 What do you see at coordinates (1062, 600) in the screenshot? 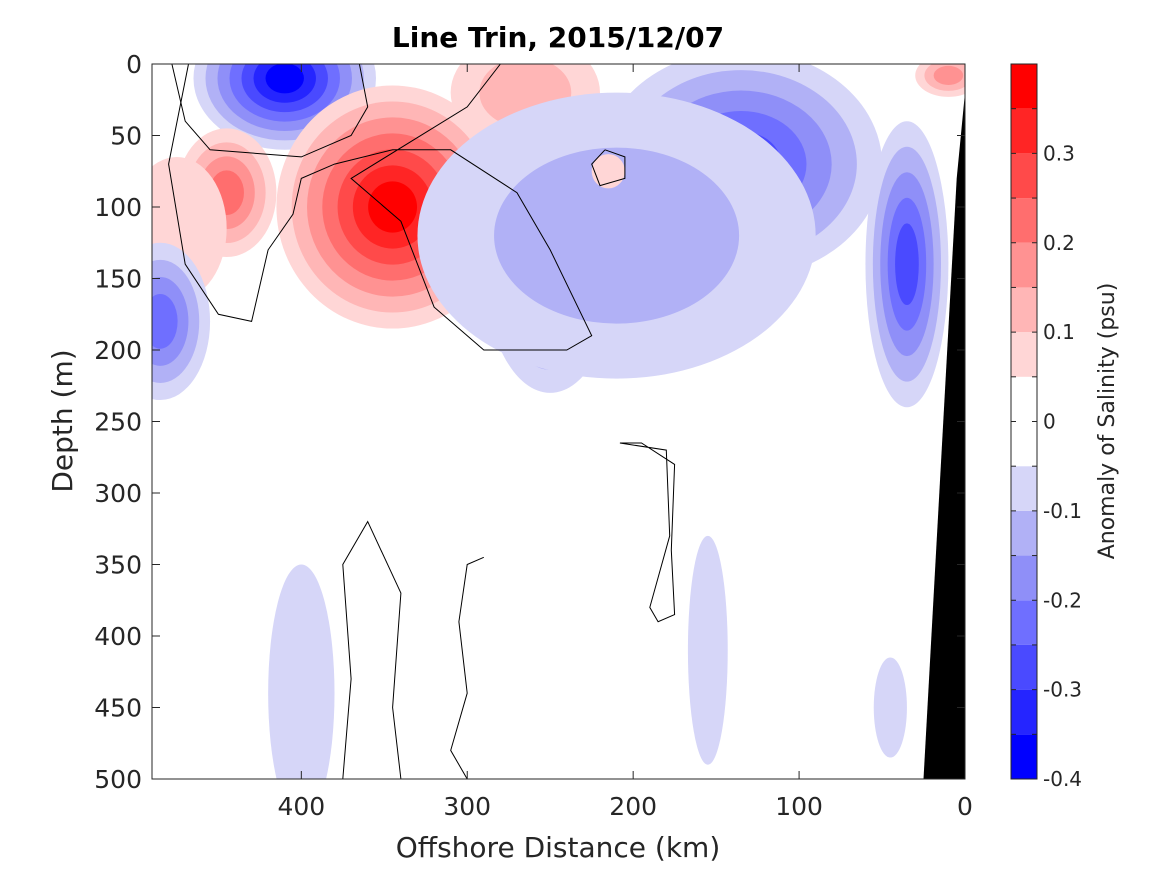
I see `colorbar-tick-label: -0.2` at bounding box center [1062, 600].